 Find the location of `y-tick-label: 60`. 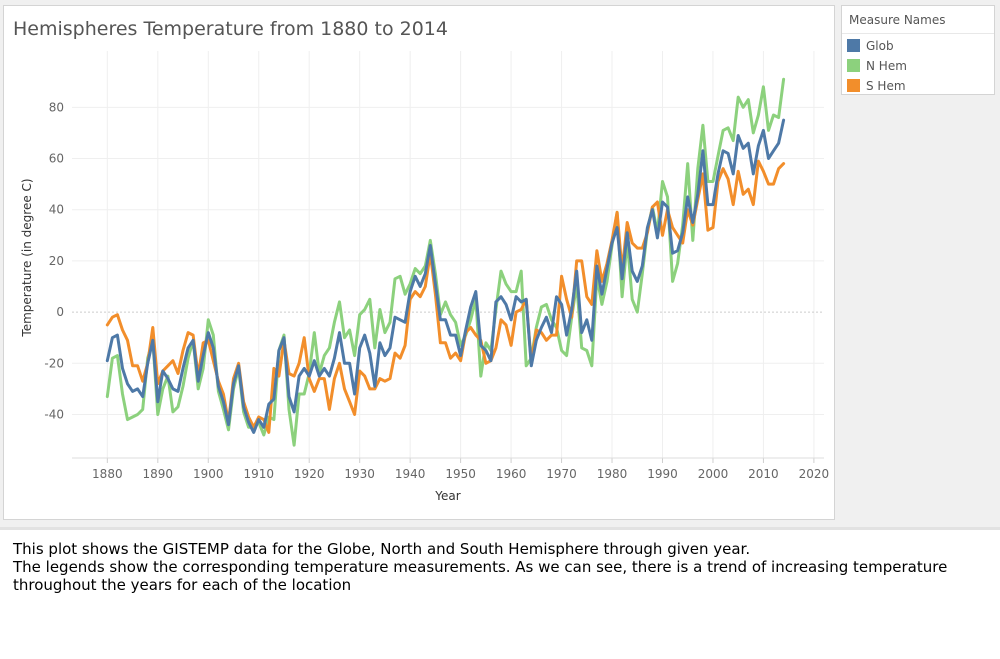

y-tick-label: 60 is located at coordinates (56, 159).